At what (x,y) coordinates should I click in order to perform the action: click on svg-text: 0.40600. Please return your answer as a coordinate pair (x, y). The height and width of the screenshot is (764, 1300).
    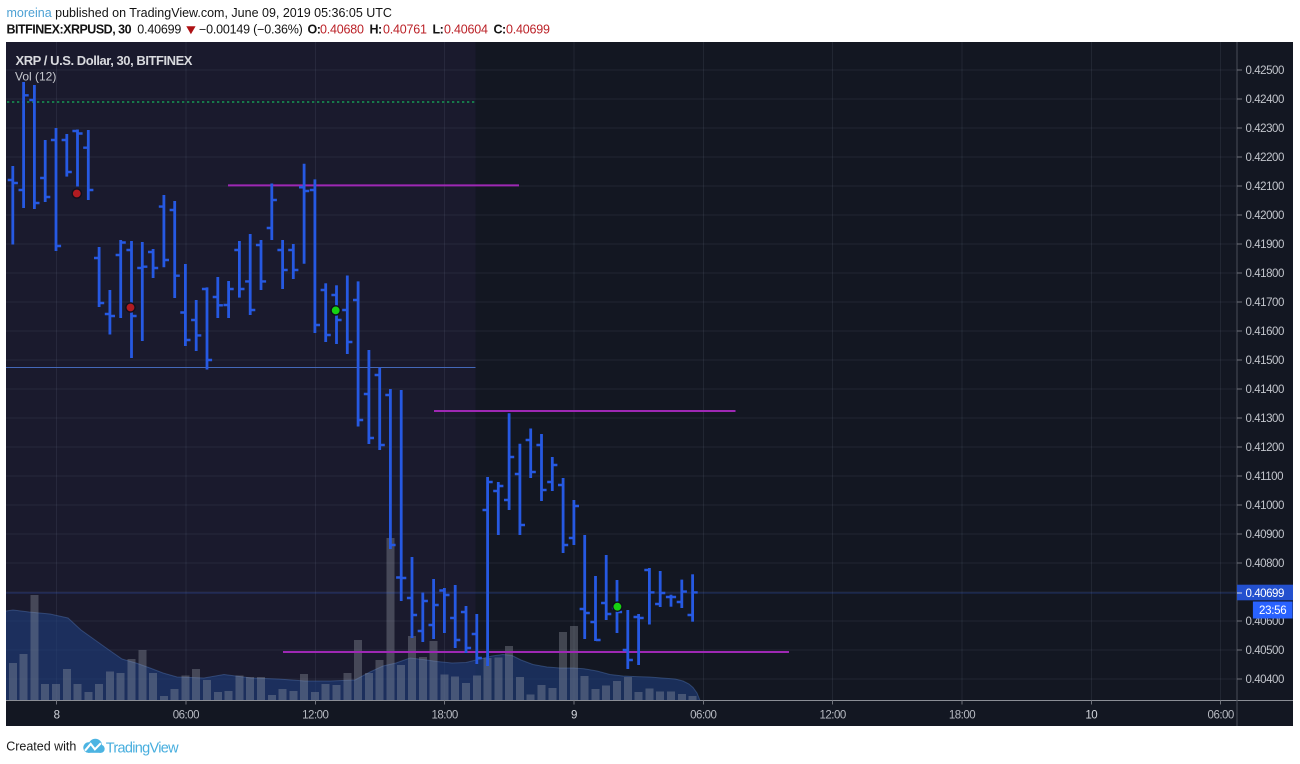
    Looking at the image, I should click on (1265, 622).